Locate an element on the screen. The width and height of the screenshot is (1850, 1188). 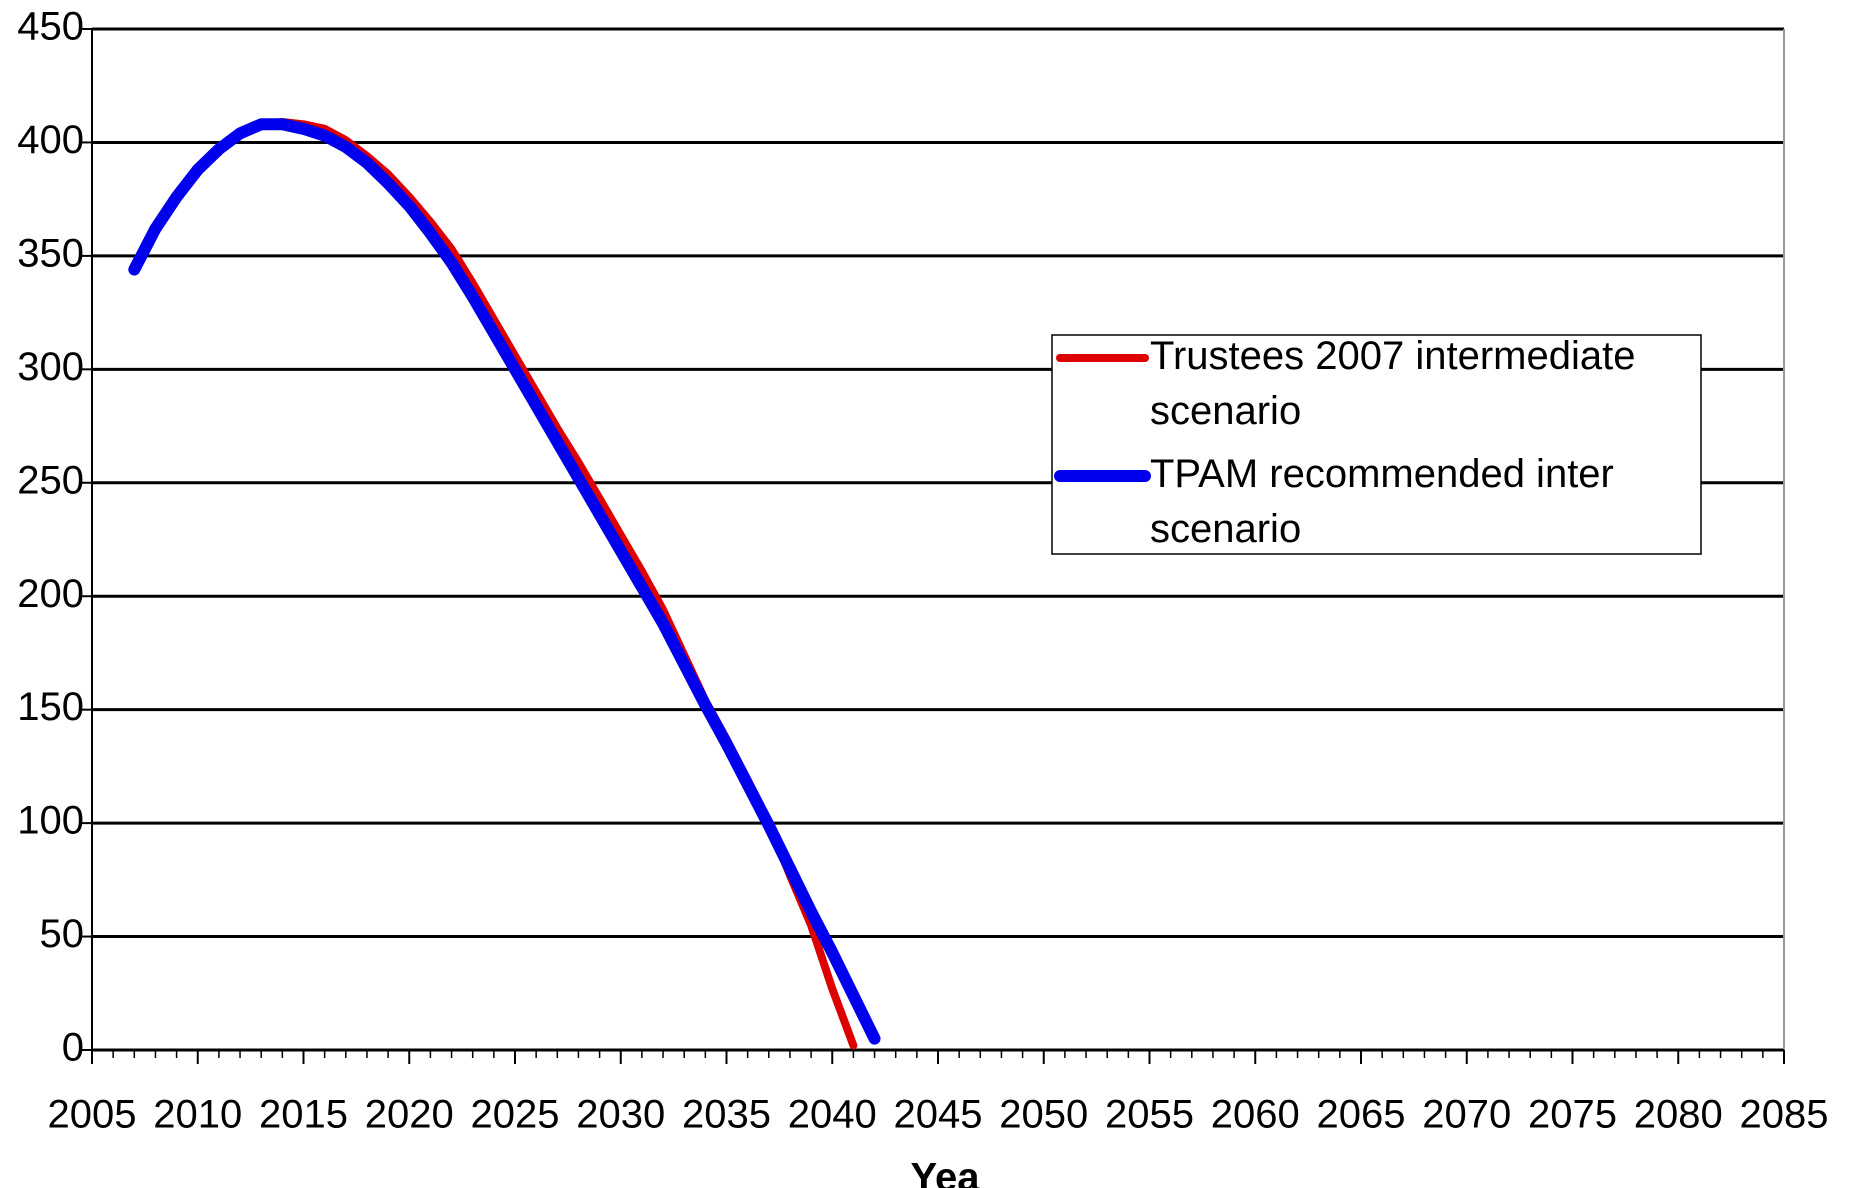
x-tick-label: 2080 is located at coordinates (1678, 1115).